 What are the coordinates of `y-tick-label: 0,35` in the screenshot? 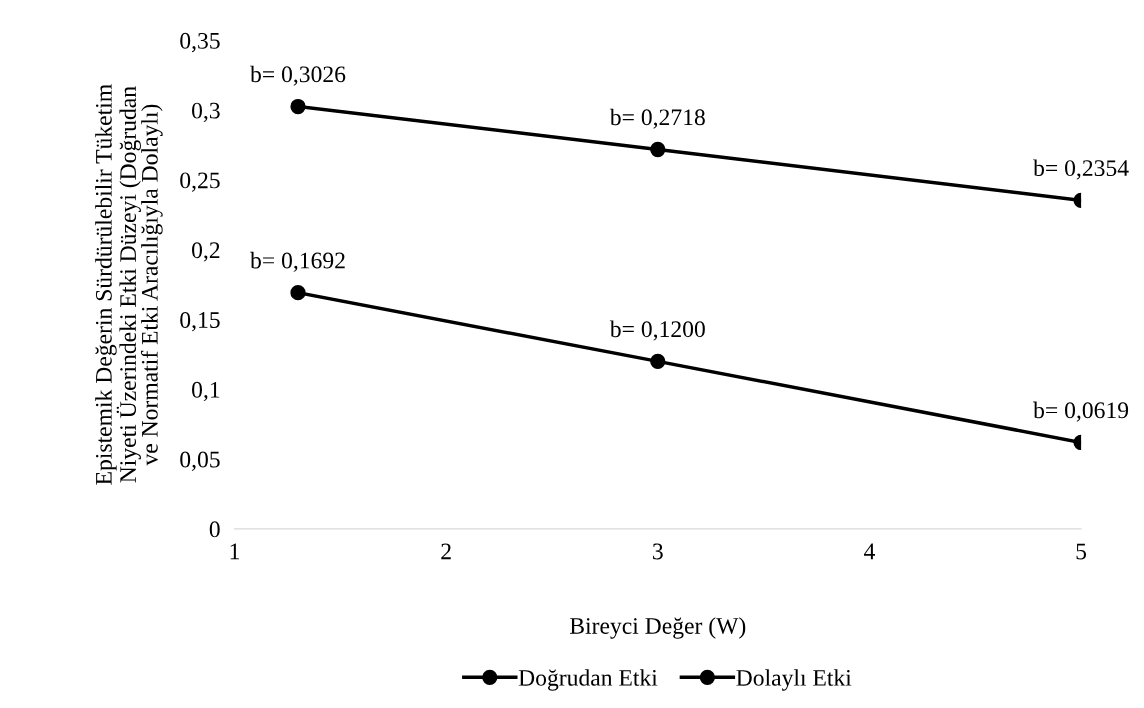 It's located at (200, 42).